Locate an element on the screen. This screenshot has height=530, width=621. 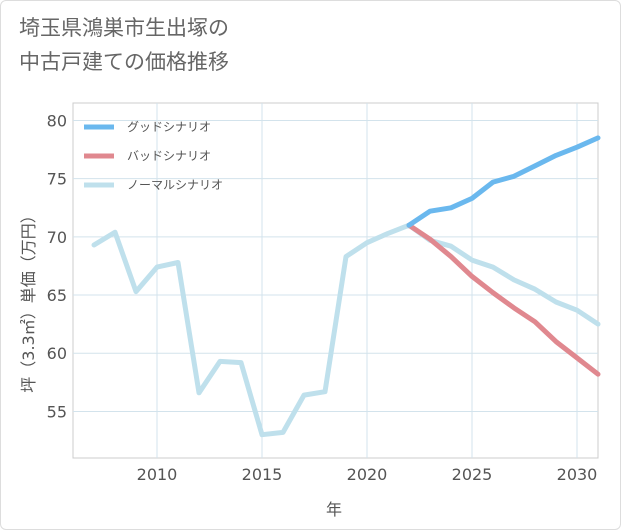
x-tick-label: 2030 is located at coordinates (577, 474).